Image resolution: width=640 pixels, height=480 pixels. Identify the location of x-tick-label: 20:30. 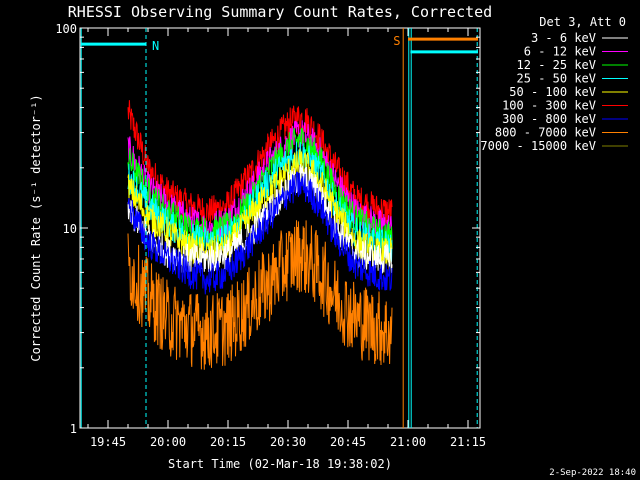
(288, 442).